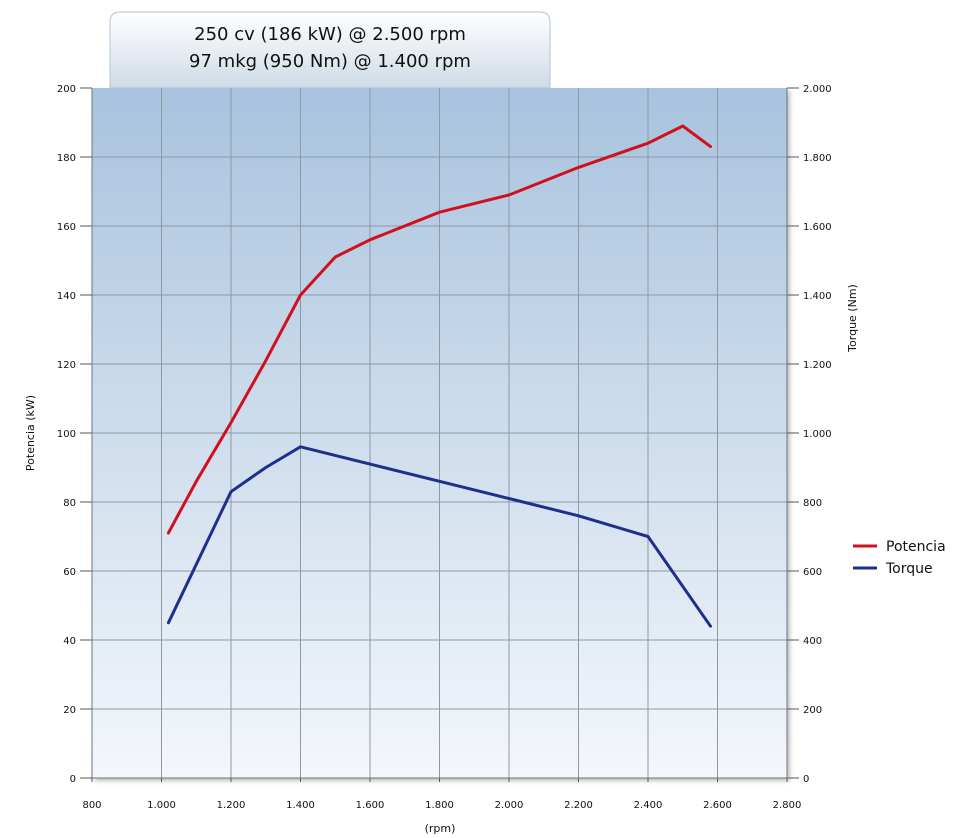 The height and width of the screenshot is (838, 958). Describe the element at coordinates (330, 34) in the screenshot. I see `header-line-1: 250 cv (186 kW) @ 2.500 rpm` at that location.